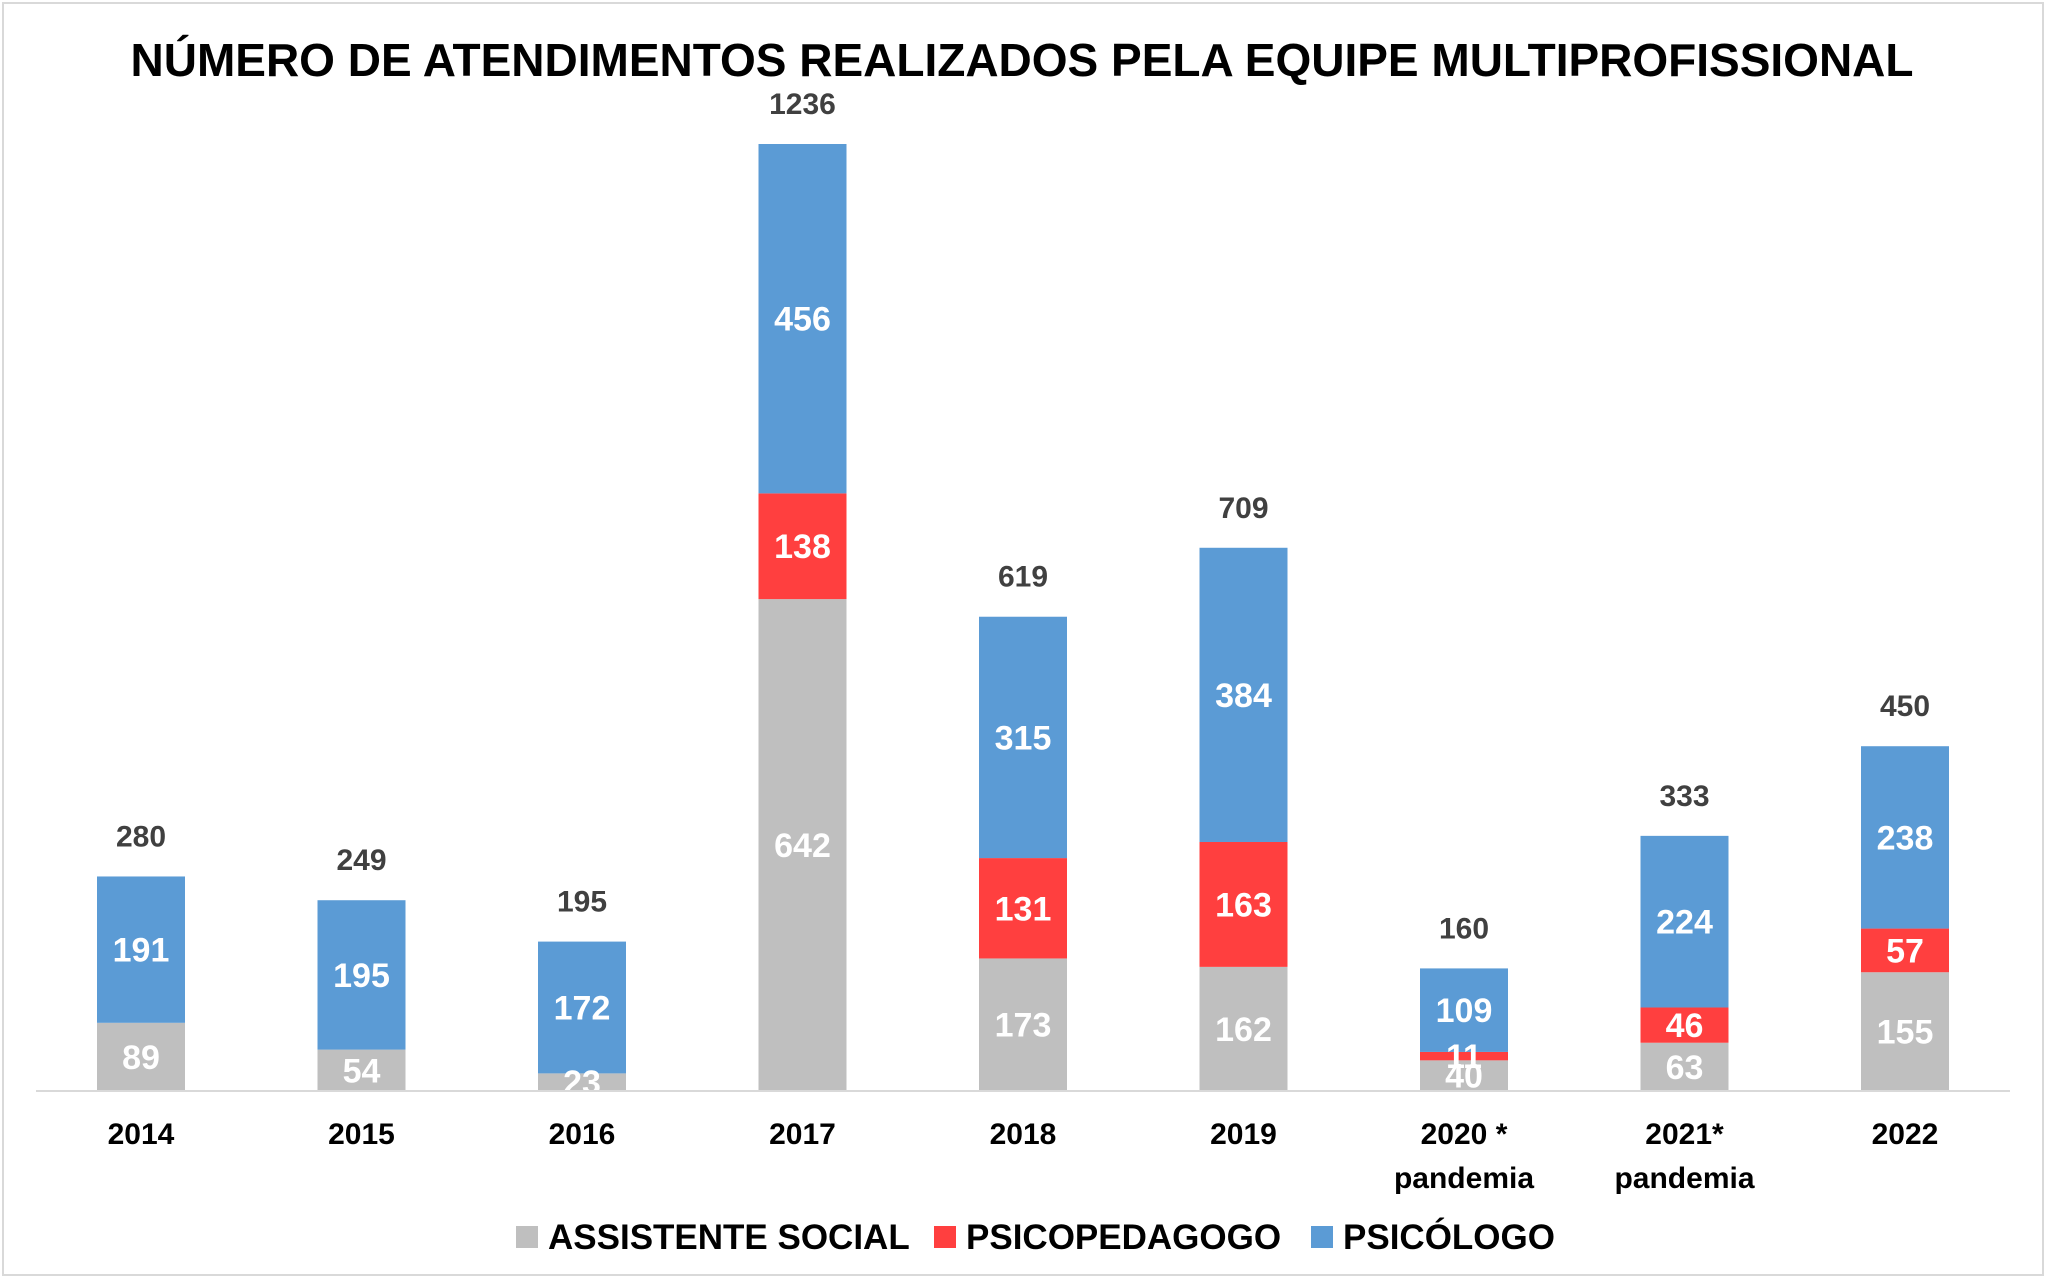 Image resolution: width=2048 pixels, height=1280 pixels. Describe the element at coordinates (802, 1134) in the screenshot. I see `category-label-3: 2017` at that location.